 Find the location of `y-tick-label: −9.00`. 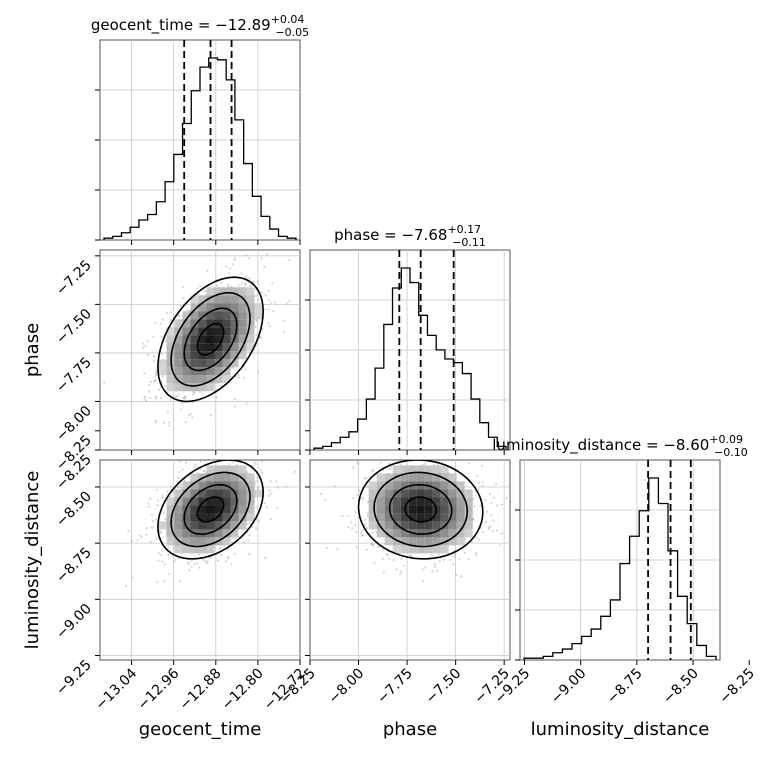

y-tick-label: −9.00 is located at coordinates (74, 622).